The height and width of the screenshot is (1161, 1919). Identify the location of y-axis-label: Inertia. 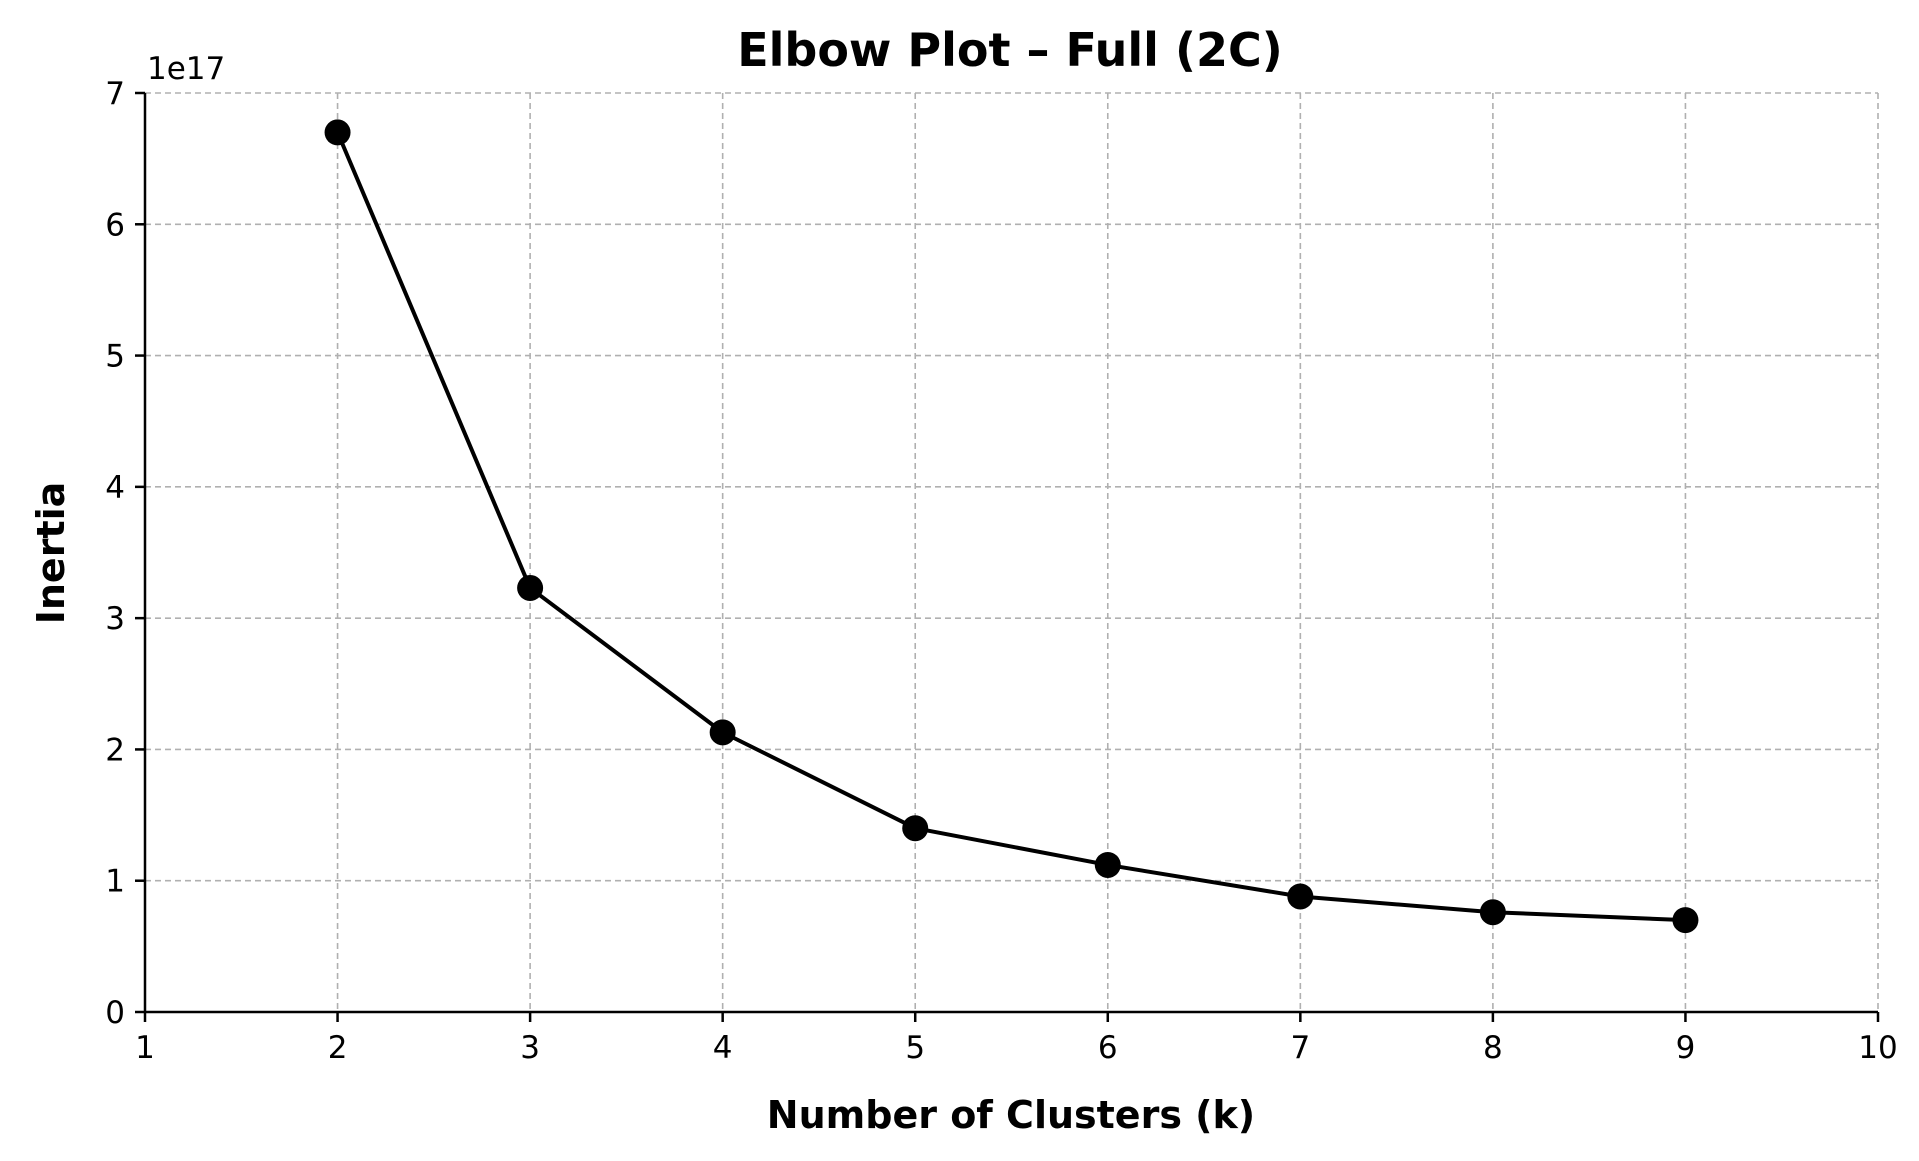
(51, 553).